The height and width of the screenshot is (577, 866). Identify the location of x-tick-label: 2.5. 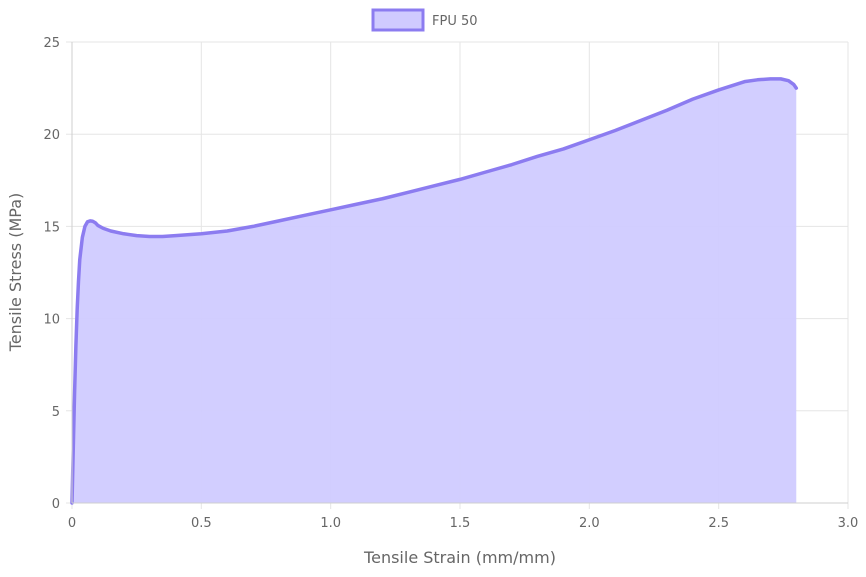
(718, 523).